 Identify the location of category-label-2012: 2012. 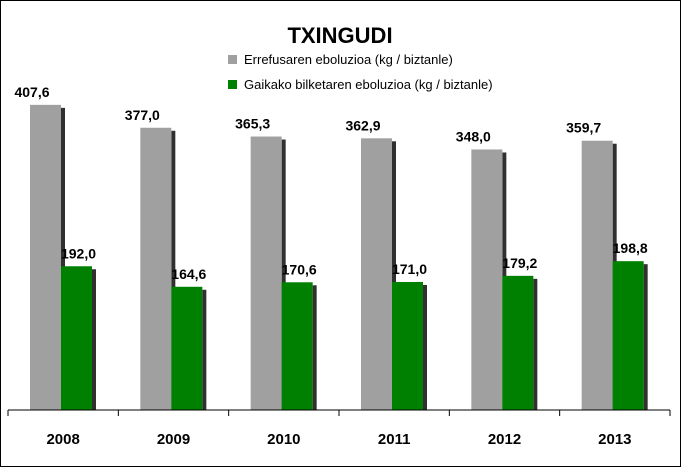
(504, 439).